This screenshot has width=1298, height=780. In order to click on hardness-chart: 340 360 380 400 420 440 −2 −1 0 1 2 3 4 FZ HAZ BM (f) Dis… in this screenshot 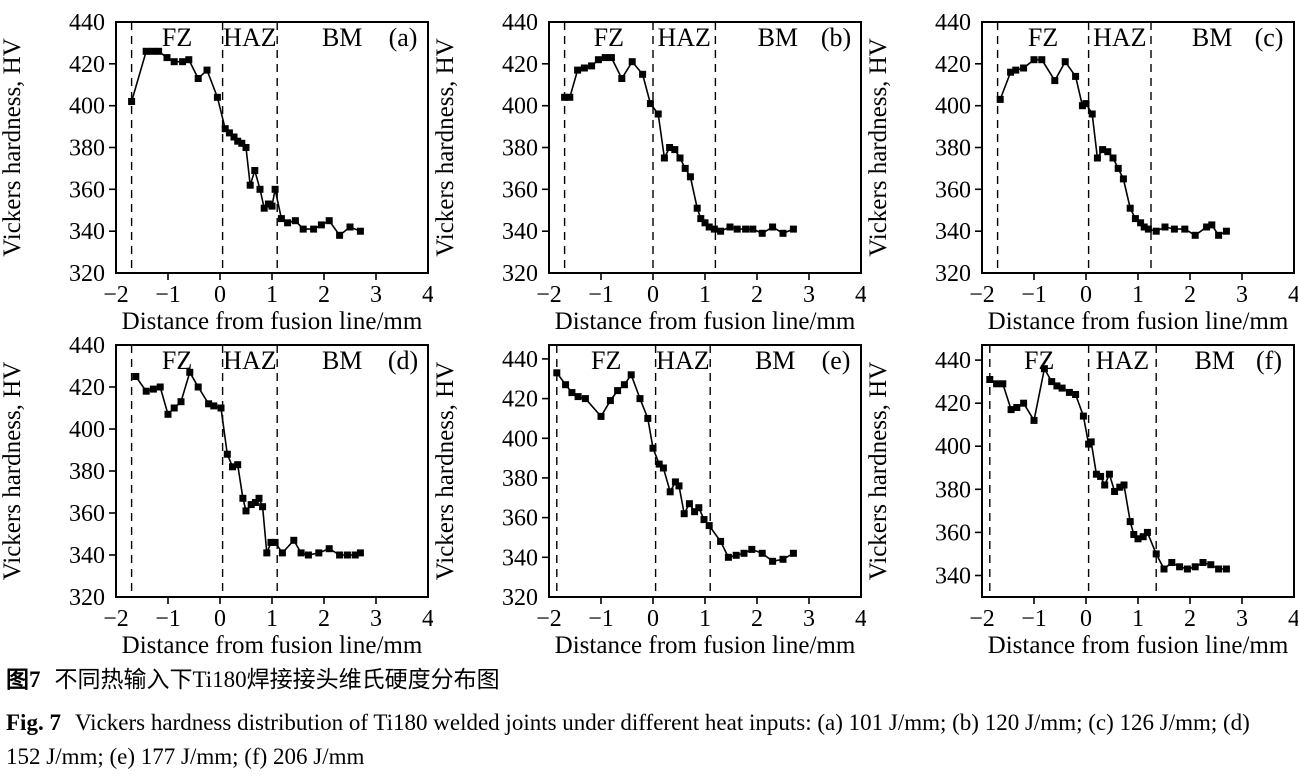, I will do `click(1081, 501)`.